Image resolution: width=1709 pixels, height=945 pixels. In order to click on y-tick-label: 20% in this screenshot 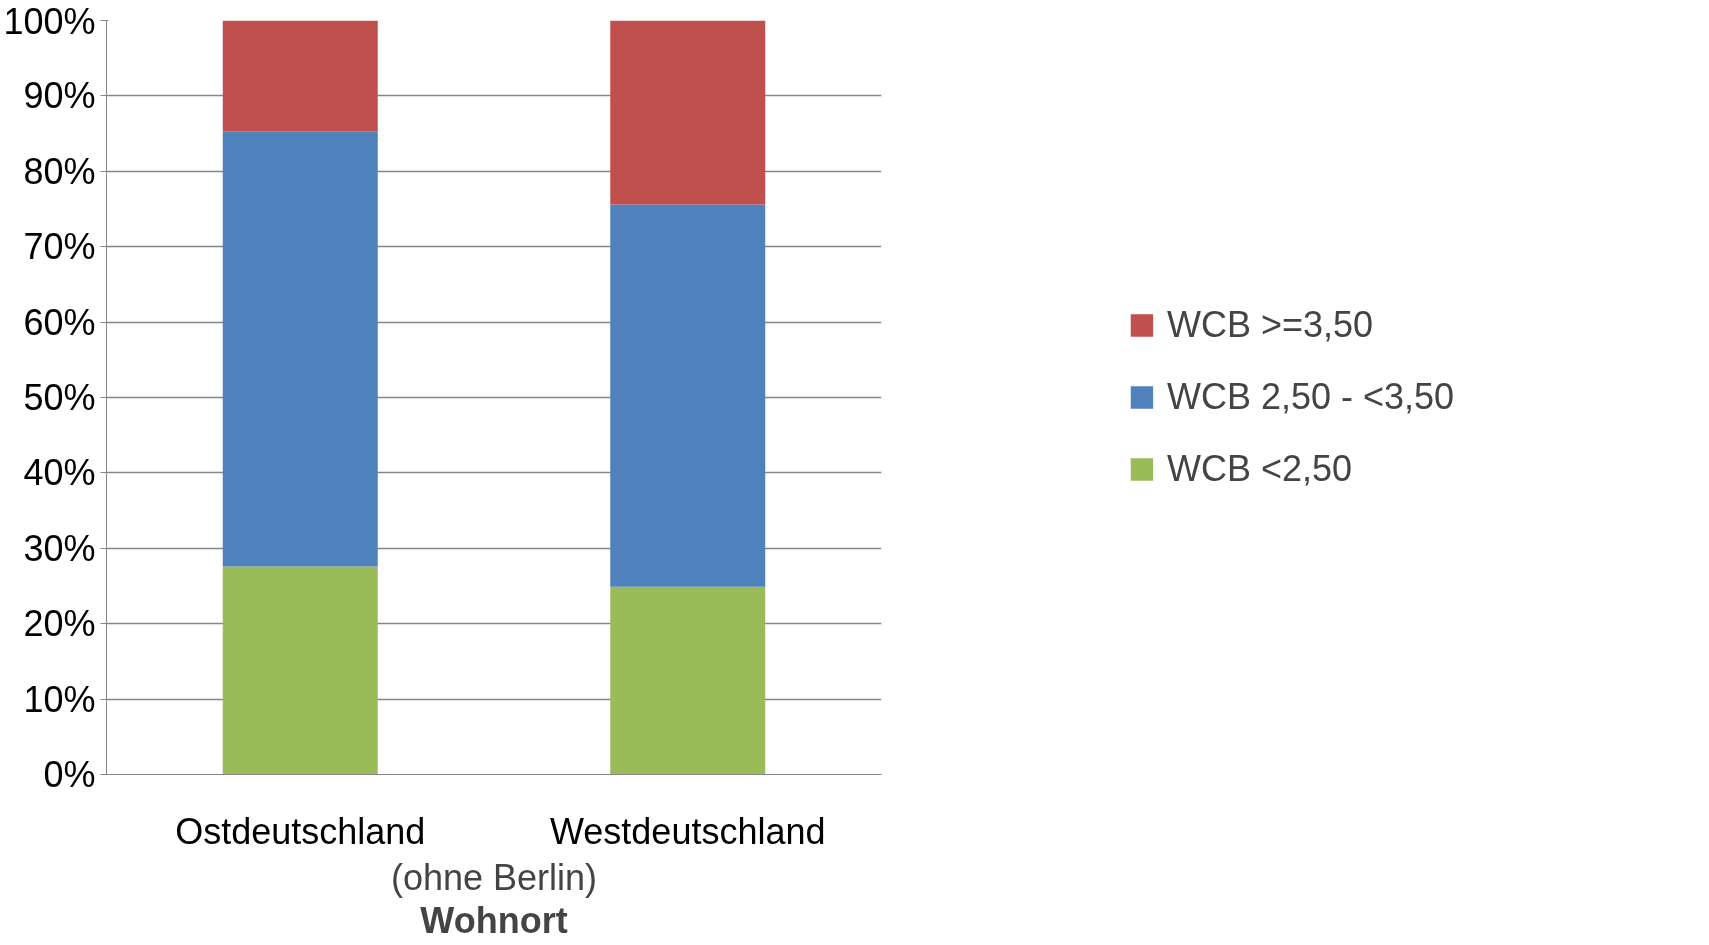, I will do `click(59, 624)`.